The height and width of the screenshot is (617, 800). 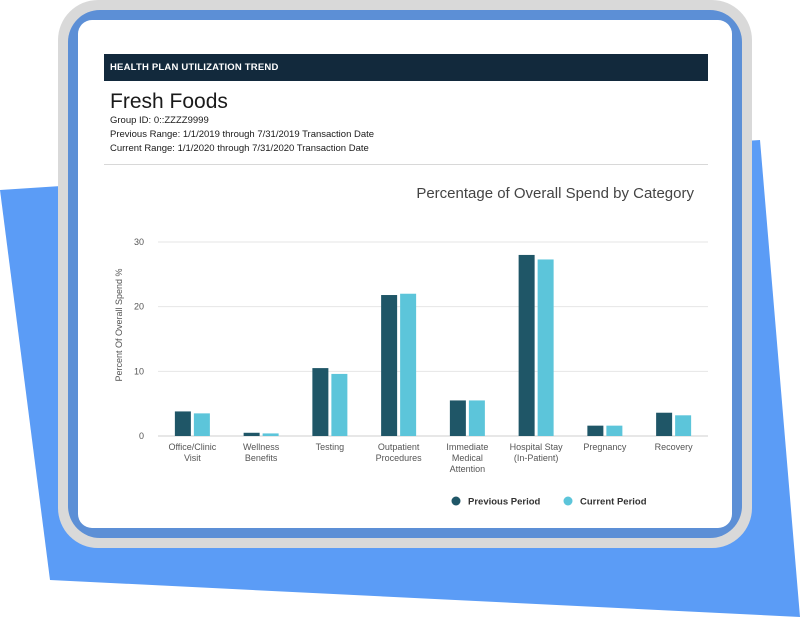 I want to click on x-tick-label: Wellness Benefits, so click(x=261, y=452).